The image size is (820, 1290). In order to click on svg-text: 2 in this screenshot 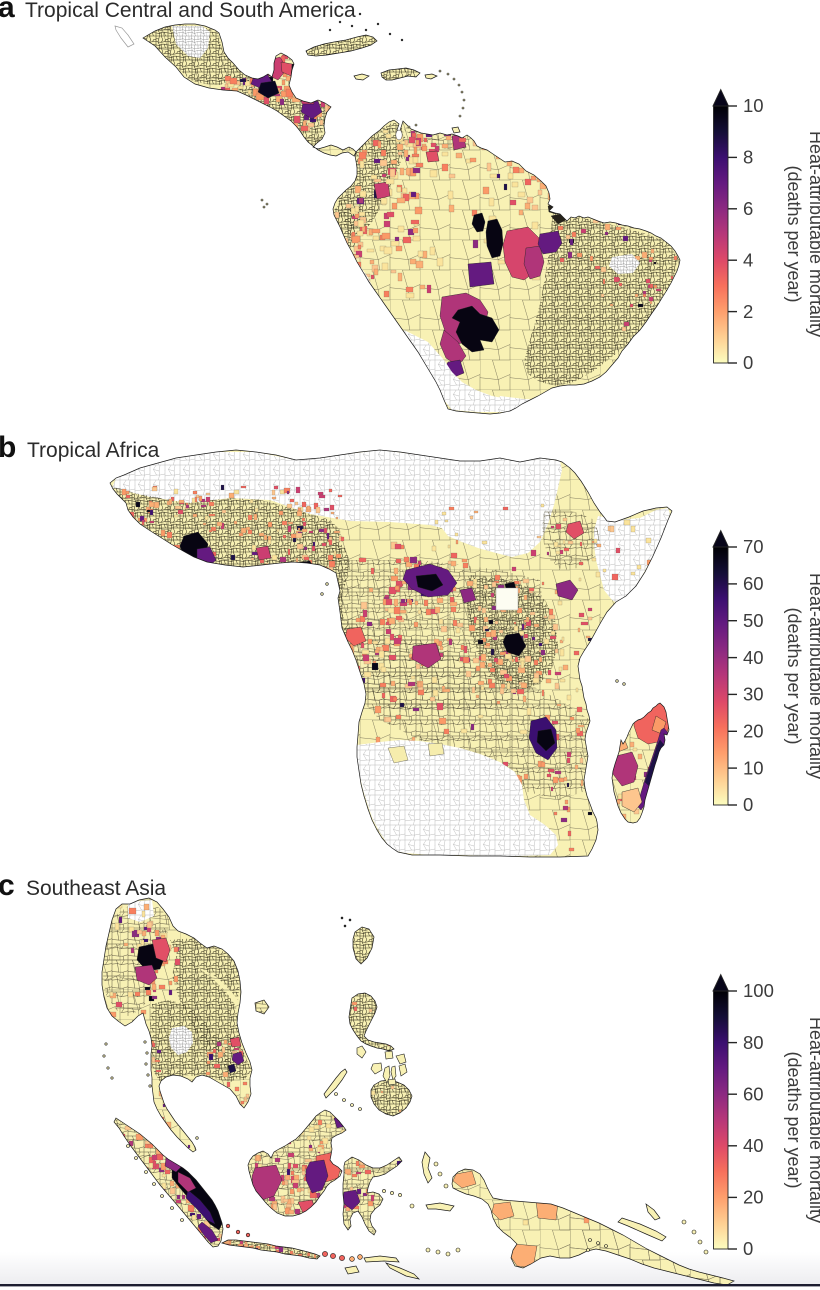, I will do `click(748, 311)`.